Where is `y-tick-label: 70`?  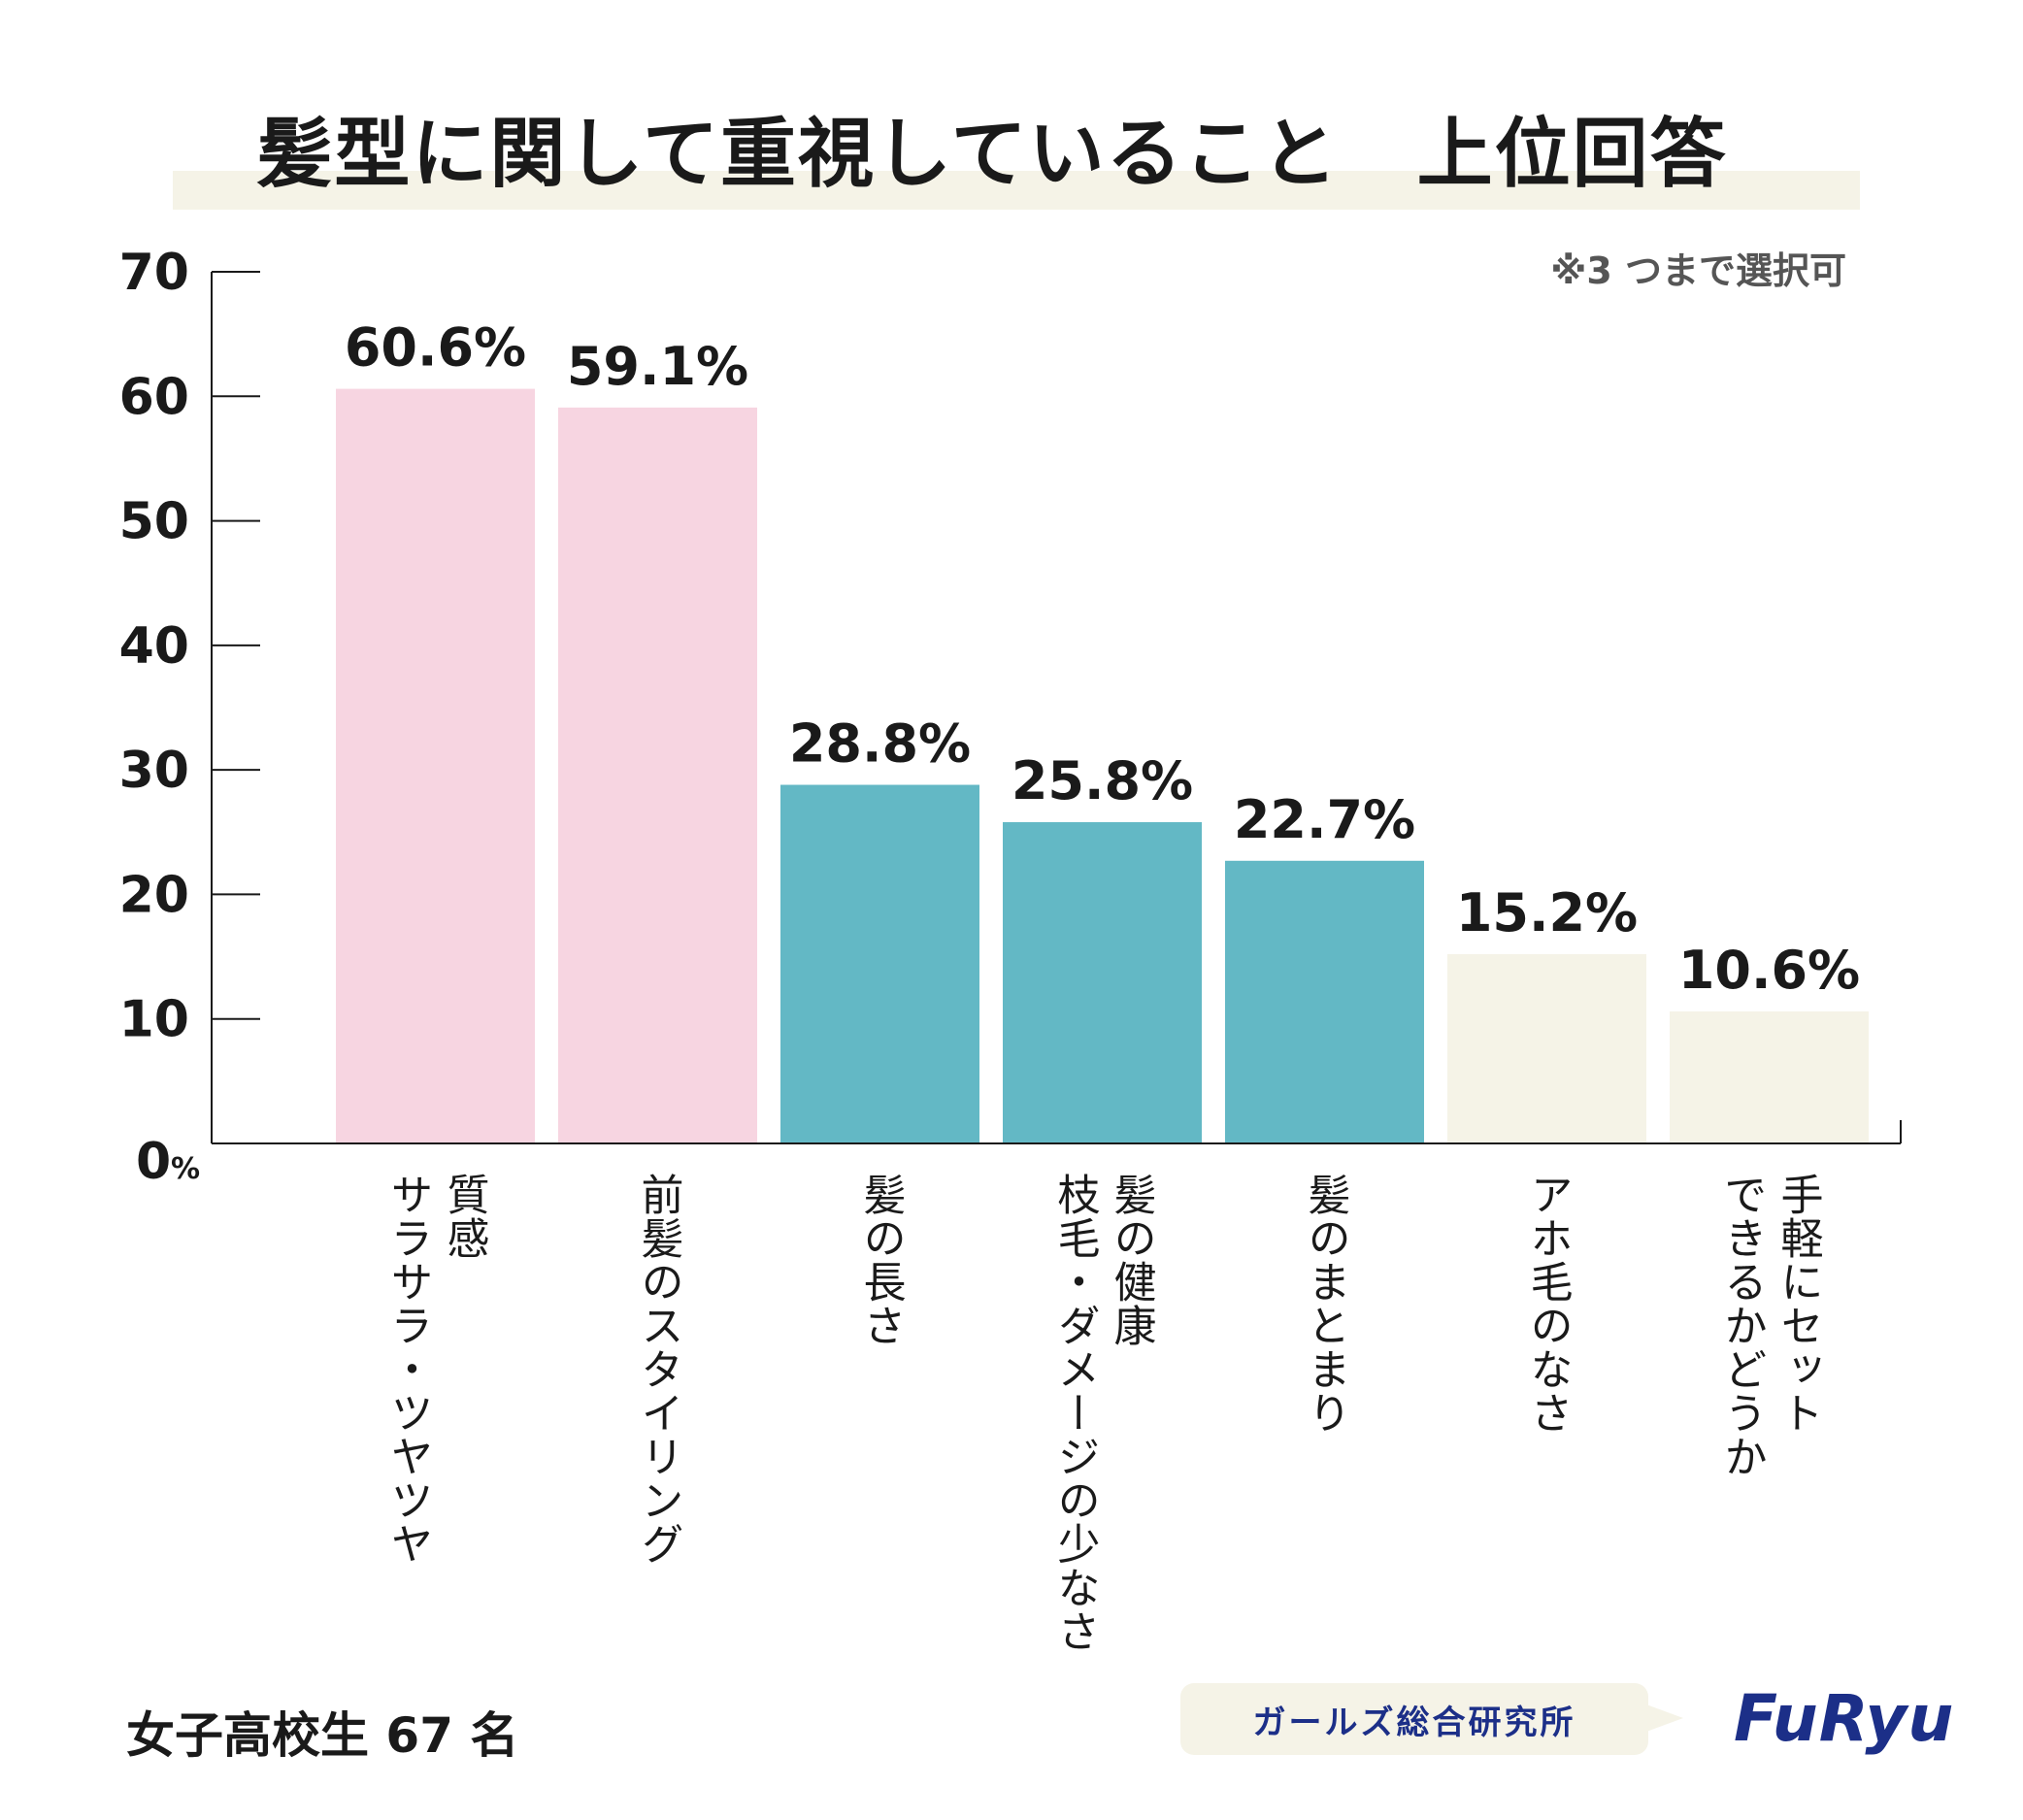
y-tick-label: 70 is located at coordinates (154, 273).